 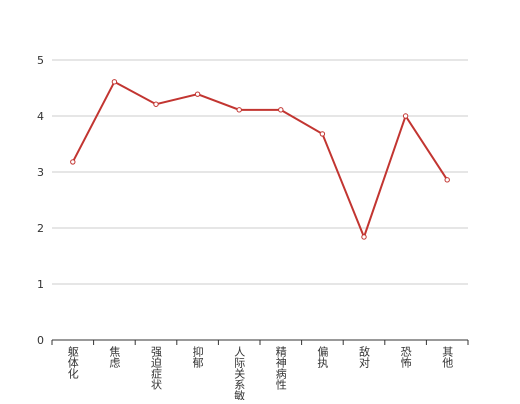 I want to click on y-tick-label: 1, so click(x=40, y=284).